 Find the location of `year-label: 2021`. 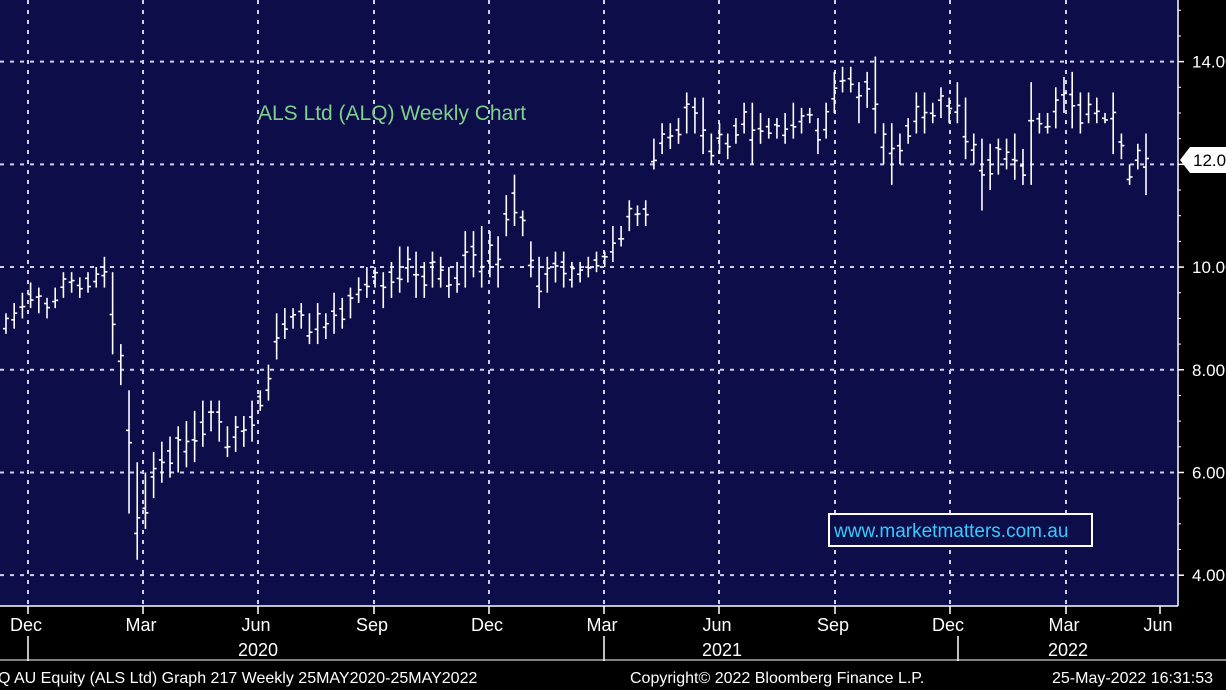

year-label: 2021 is located at coordinates (722, 650).